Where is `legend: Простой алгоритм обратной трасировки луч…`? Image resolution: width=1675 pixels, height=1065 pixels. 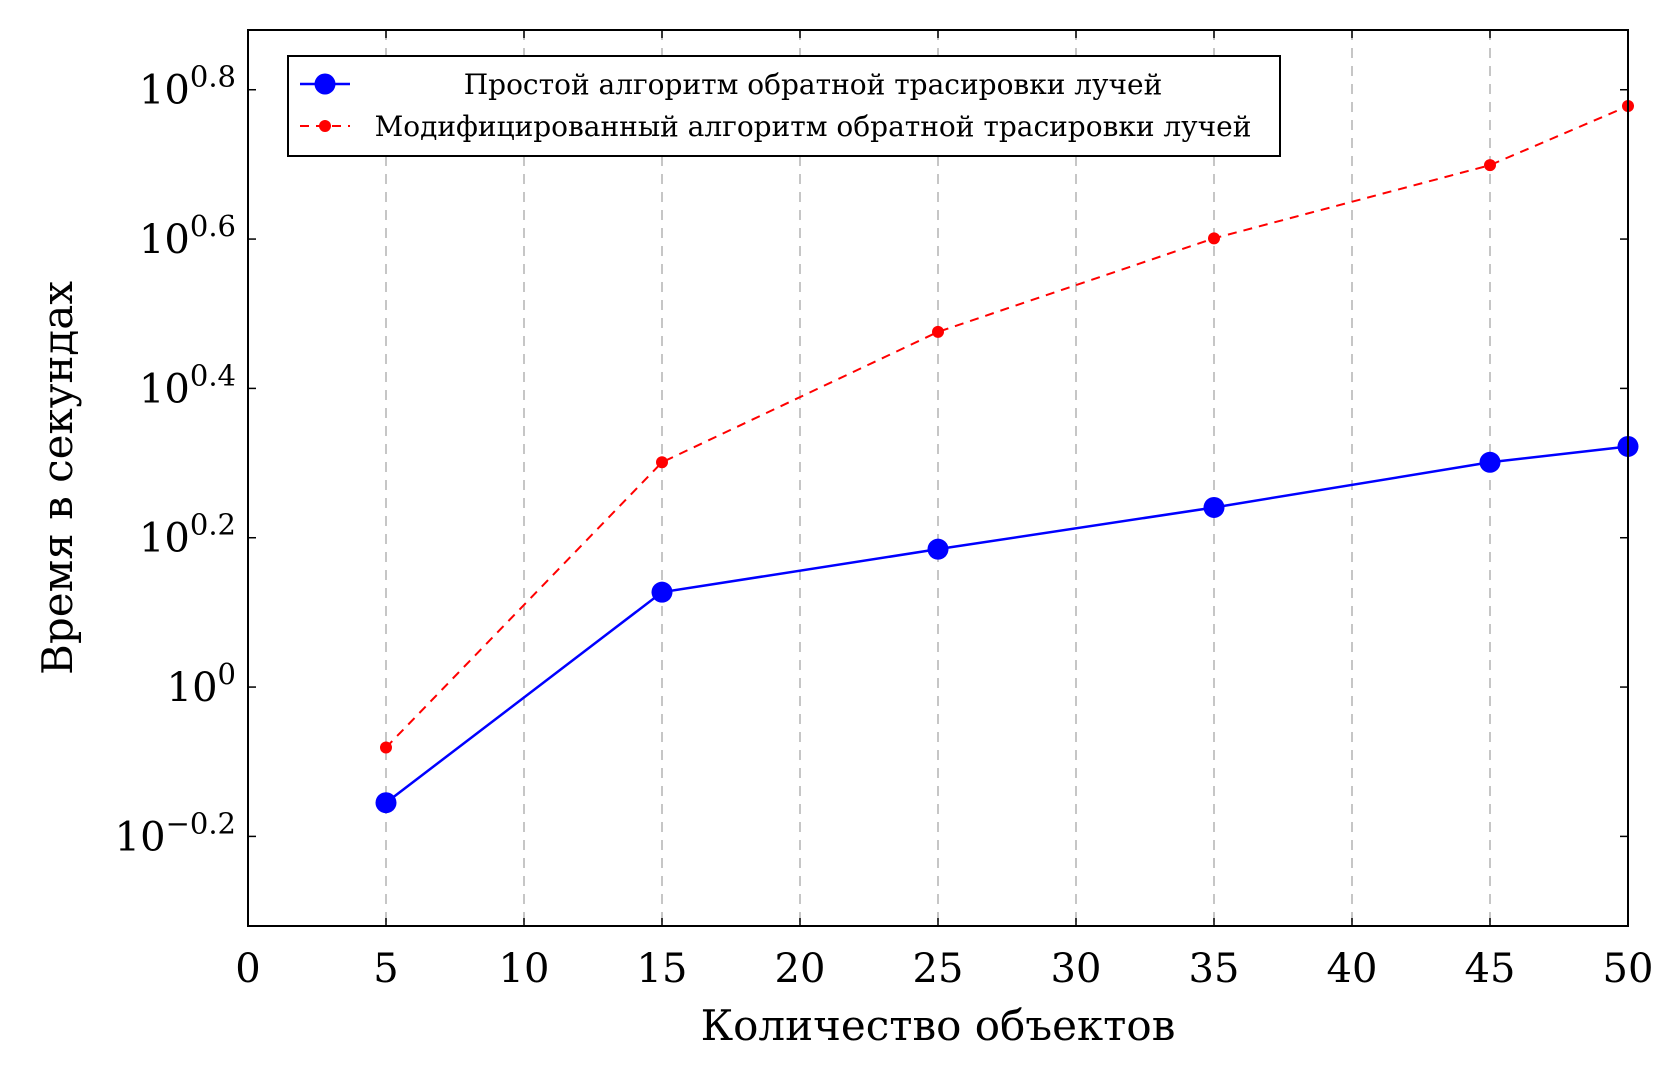
legend: Простой алгоритм обратной трасировки луч… is located at coordinates (784, 106).